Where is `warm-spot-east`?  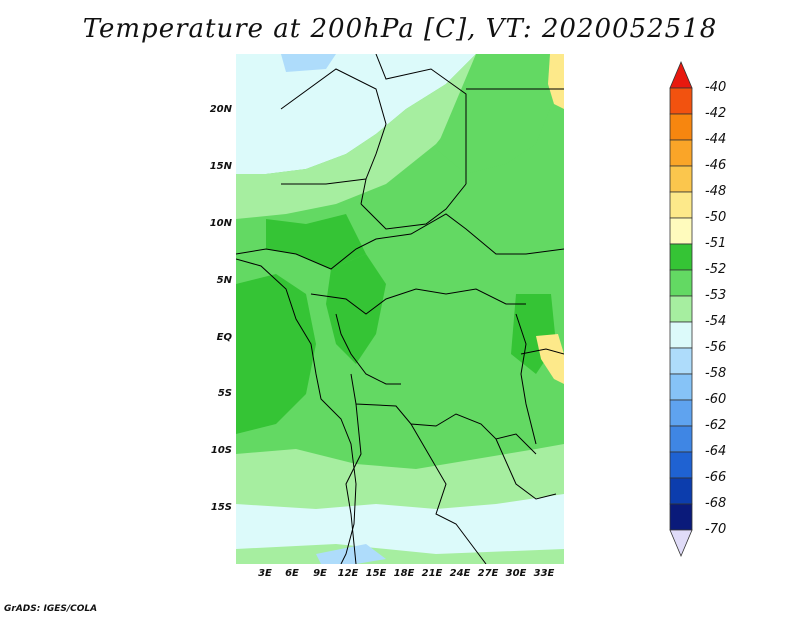
warm-spot-east is located at coordinates (550, 359).